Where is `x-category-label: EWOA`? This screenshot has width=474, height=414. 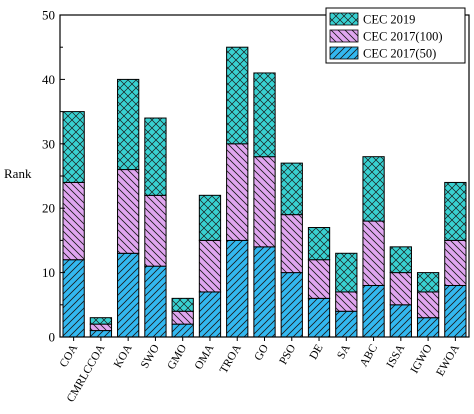
x-category-label: EWOA is located at coordinates (448, 360).